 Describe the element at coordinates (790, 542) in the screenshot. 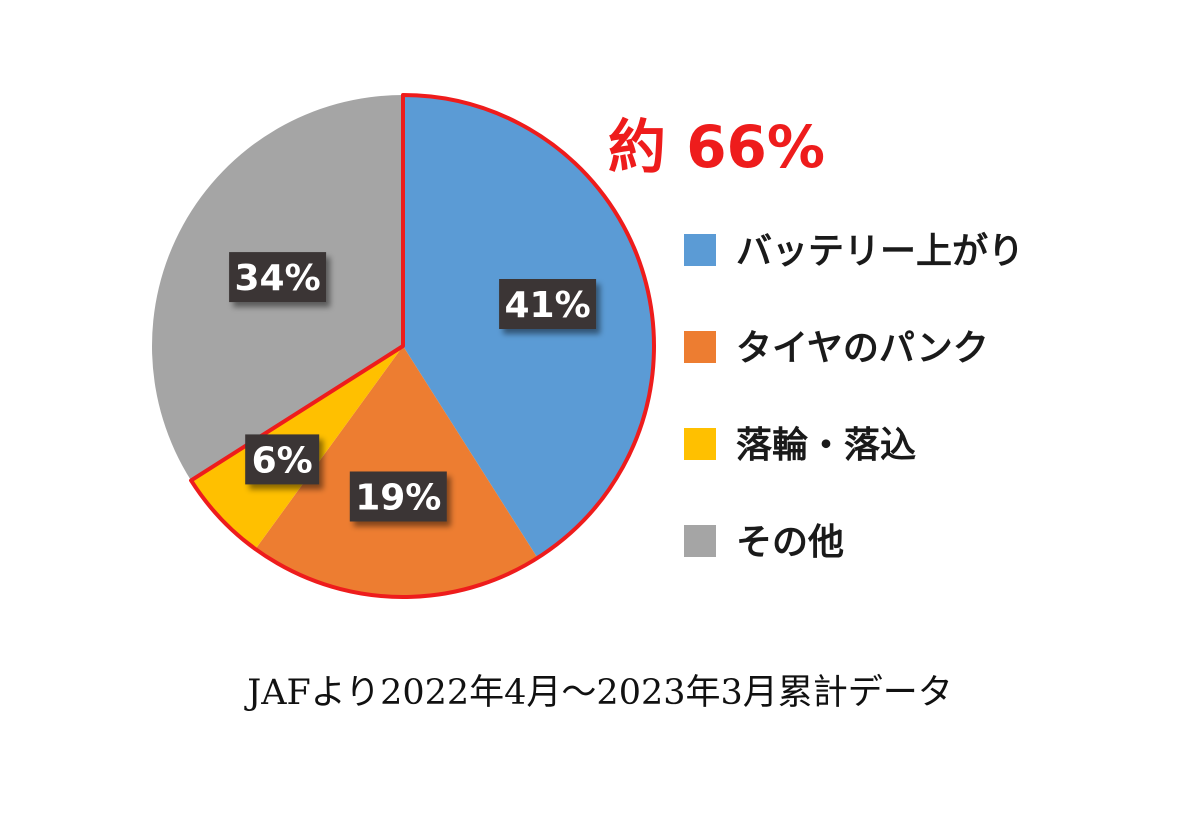

I see `legend-label: その他` at that location.